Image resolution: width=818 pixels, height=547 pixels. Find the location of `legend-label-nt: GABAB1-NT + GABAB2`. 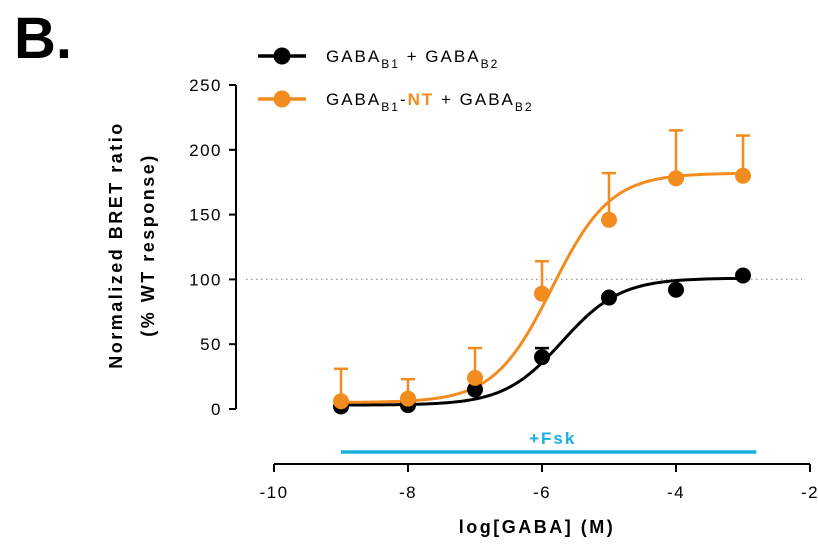

legend-label-nt: GABAB1-NT + GABAB2 is located at coordinates (430, 102).